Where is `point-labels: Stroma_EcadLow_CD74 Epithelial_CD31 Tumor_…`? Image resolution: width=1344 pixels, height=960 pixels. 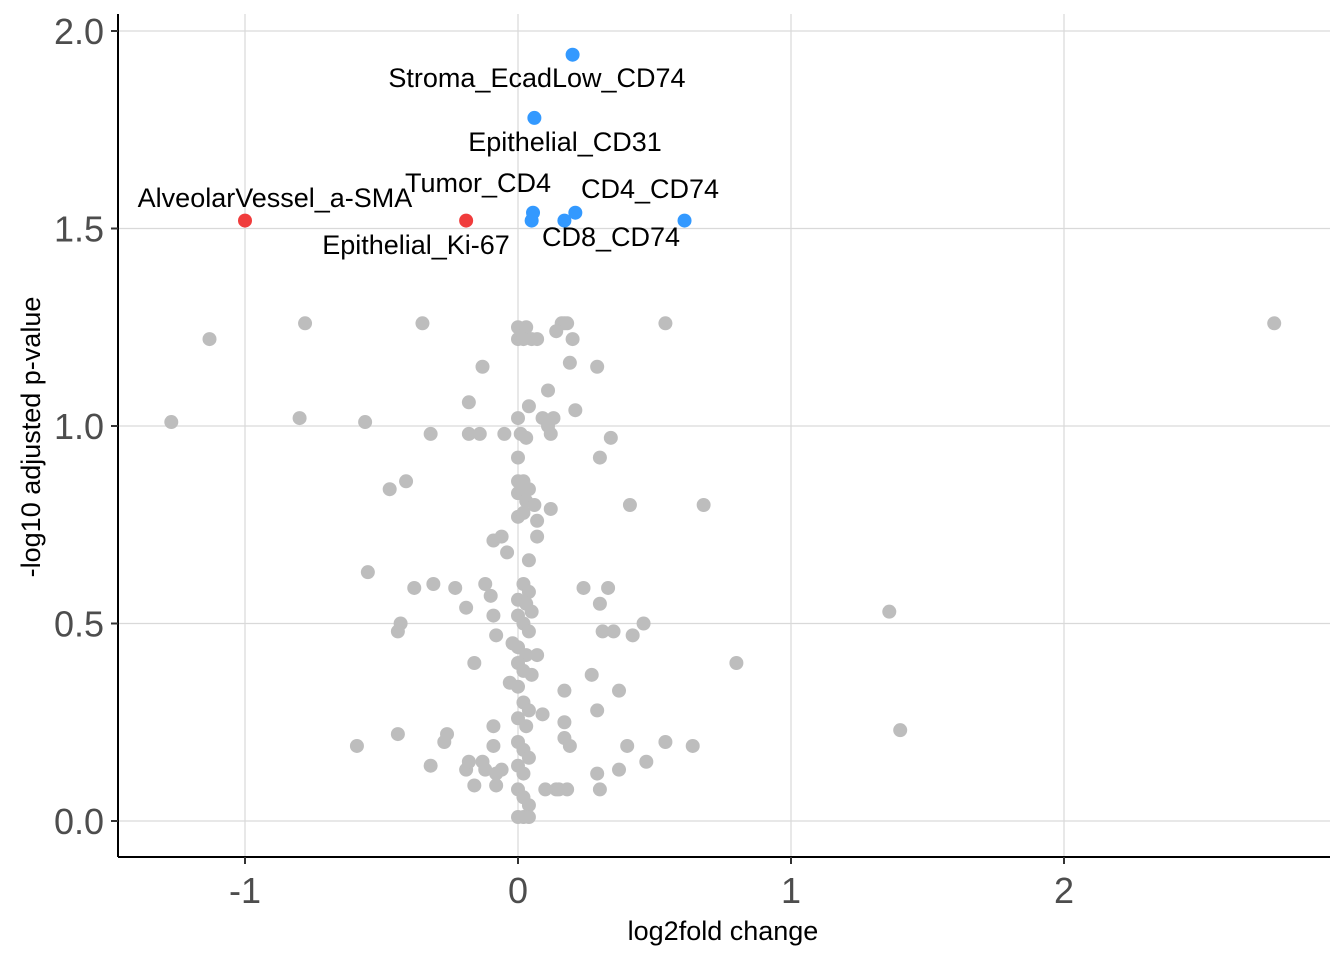
point-labels: Stroma_EcadLow_CD74 Epithelial_CD31 Tumor_… is located at coordinates (428, 161).